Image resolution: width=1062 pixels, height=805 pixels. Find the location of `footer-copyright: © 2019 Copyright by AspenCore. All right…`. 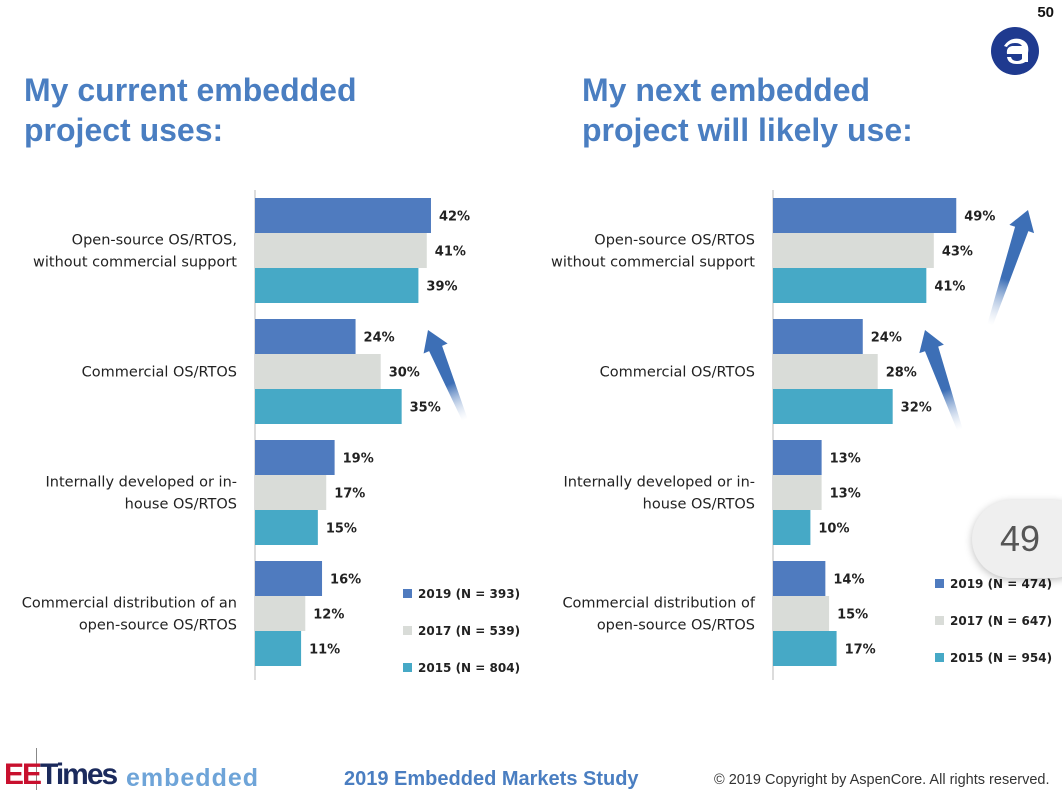

footer-copyright: © 2019 Copyright by AspenCore. All right… is located at coordinates (882, 780).